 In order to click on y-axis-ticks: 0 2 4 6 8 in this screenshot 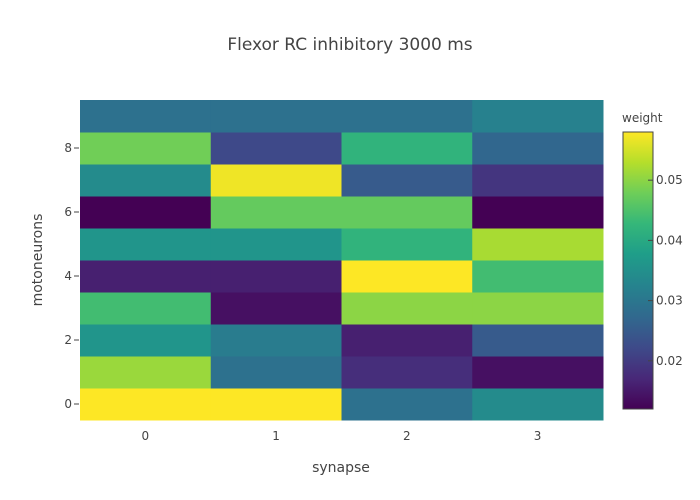, I will do `click(71, 276)`.